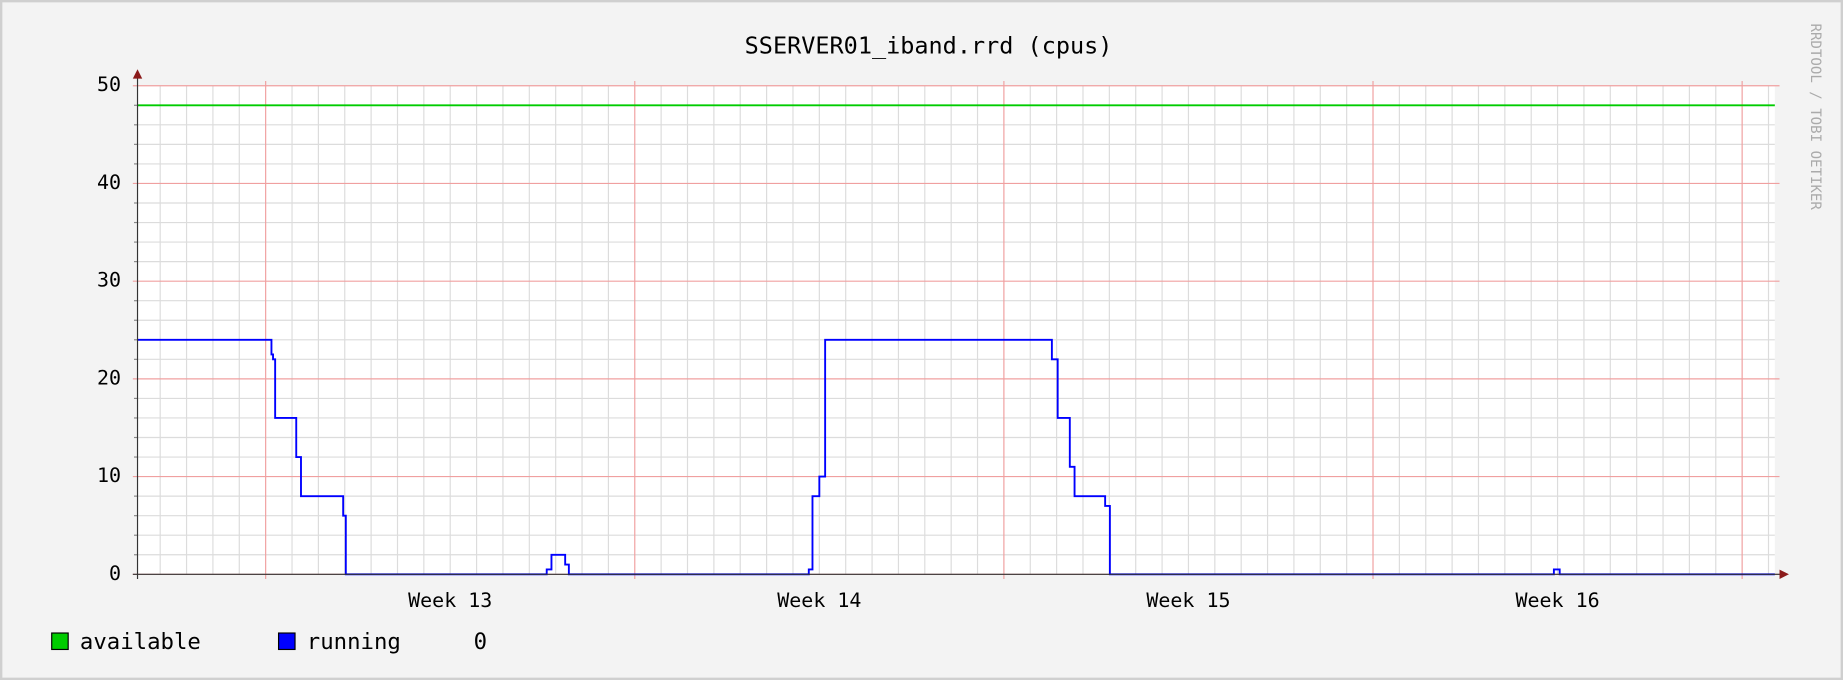 This screenshot has width=1843, height=680. What do you see at coordinates (354, 642) in the screenshot?
I see `legend-label: running` at bounding box center [354, 642].